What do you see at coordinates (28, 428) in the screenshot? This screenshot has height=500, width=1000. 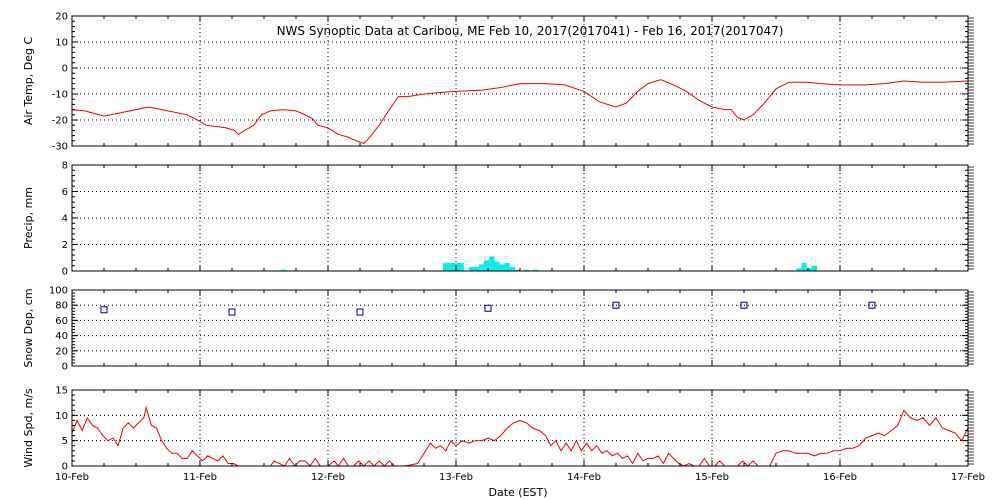 I see `wind-y-axis-label: Wind Spd, m/s` at bounding box center [28, 428].